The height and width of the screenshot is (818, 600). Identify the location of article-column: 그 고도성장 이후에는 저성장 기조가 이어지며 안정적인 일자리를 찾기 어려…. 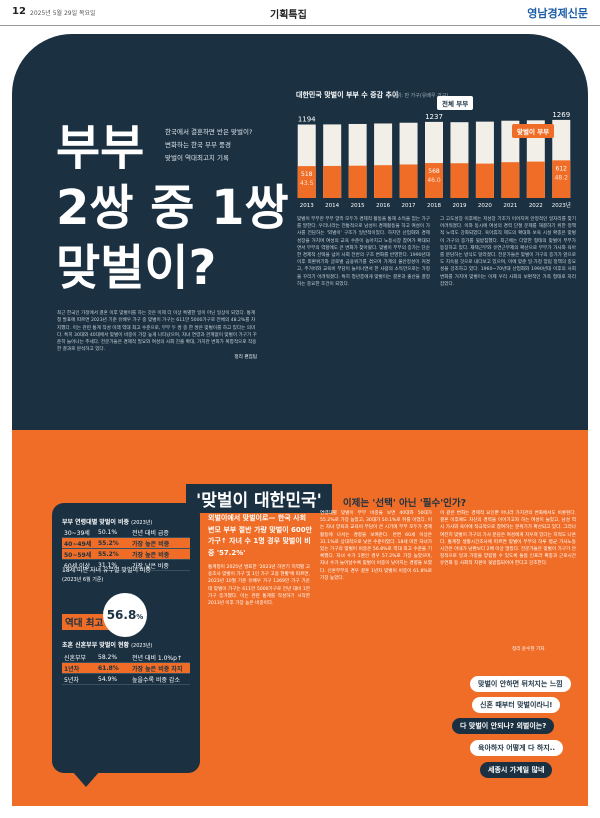
(508, 252).